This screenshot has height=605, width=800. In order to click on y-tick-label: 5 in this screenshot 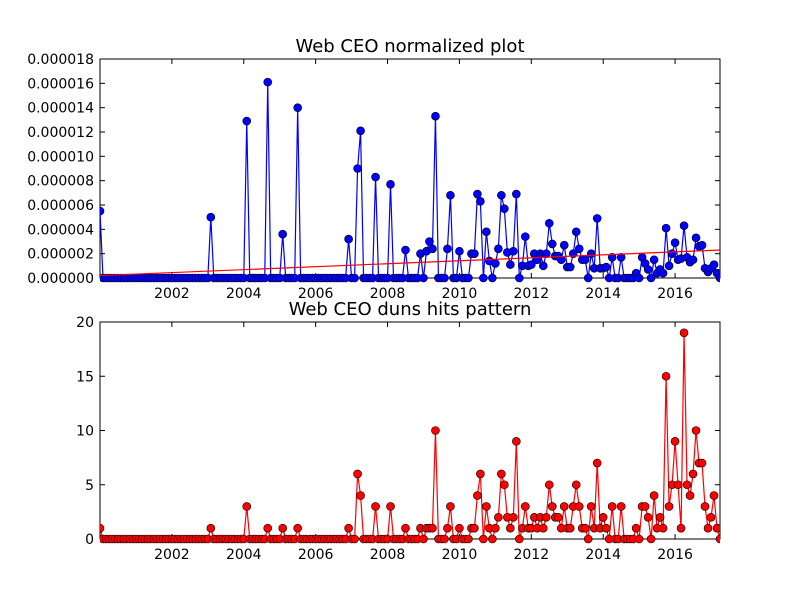, I will do `click(89, 486)`.